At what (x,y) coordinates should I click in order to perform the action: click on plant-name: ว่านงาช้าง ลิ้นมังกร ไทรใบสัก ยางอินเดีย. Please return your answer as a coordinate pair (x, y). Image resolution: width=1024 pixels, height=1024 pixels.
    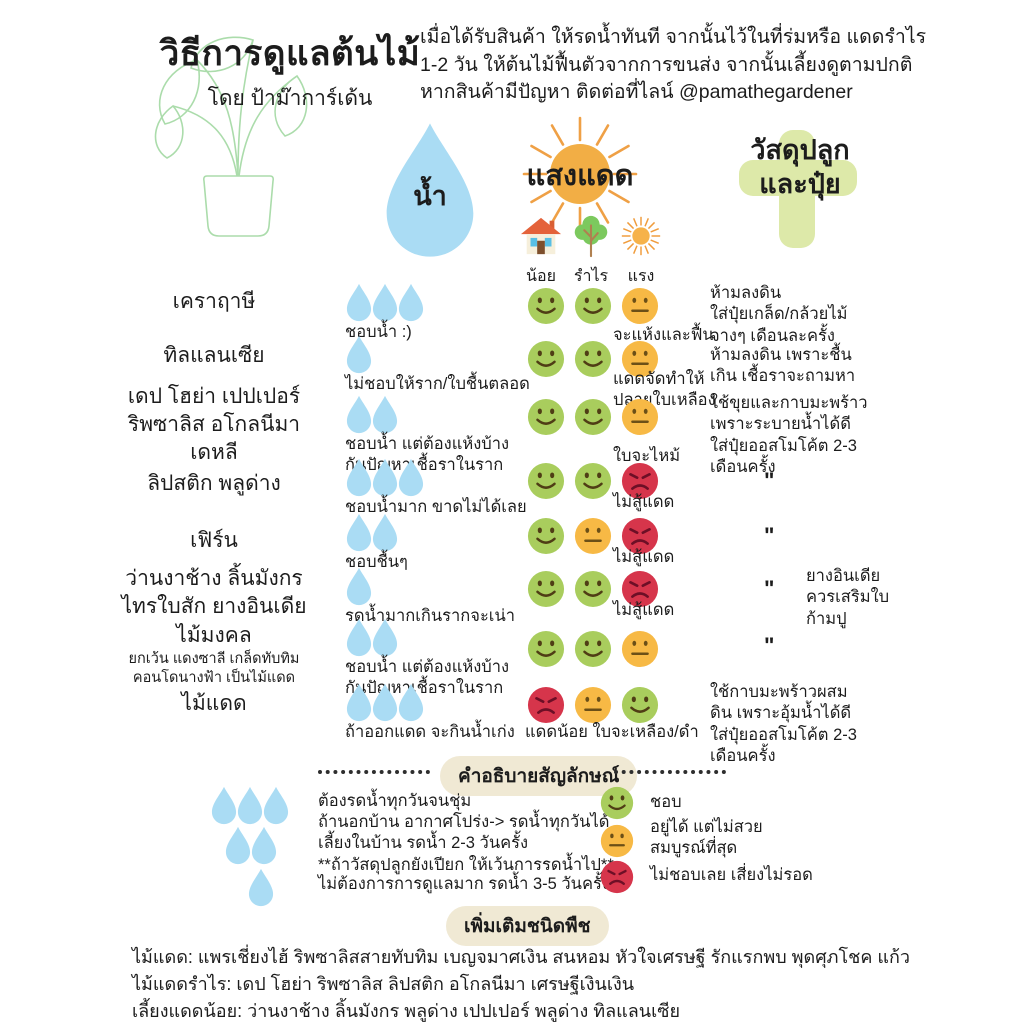
    Looking at the image, I should click on (214, 592).